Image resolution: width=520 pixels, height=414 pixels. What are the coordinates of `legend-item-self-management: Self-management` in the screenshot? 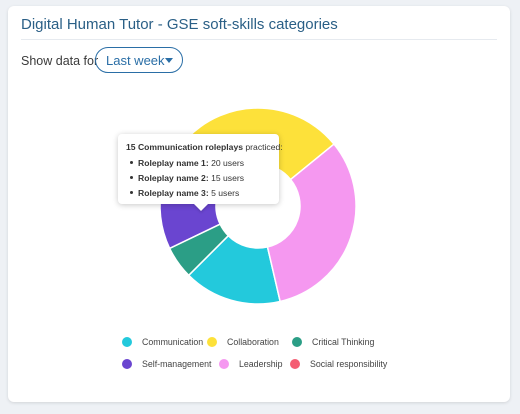 It's located at (166, 364).